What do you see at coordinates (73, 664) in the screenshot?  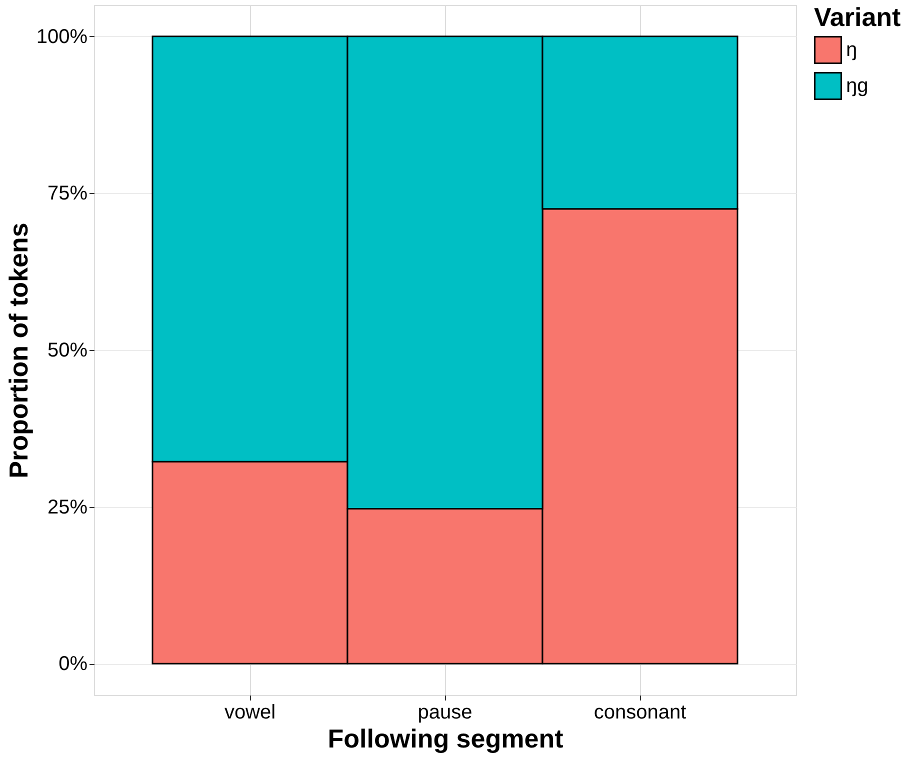 I see `y-tick-label: 0%` at bounding box center [73, 664].